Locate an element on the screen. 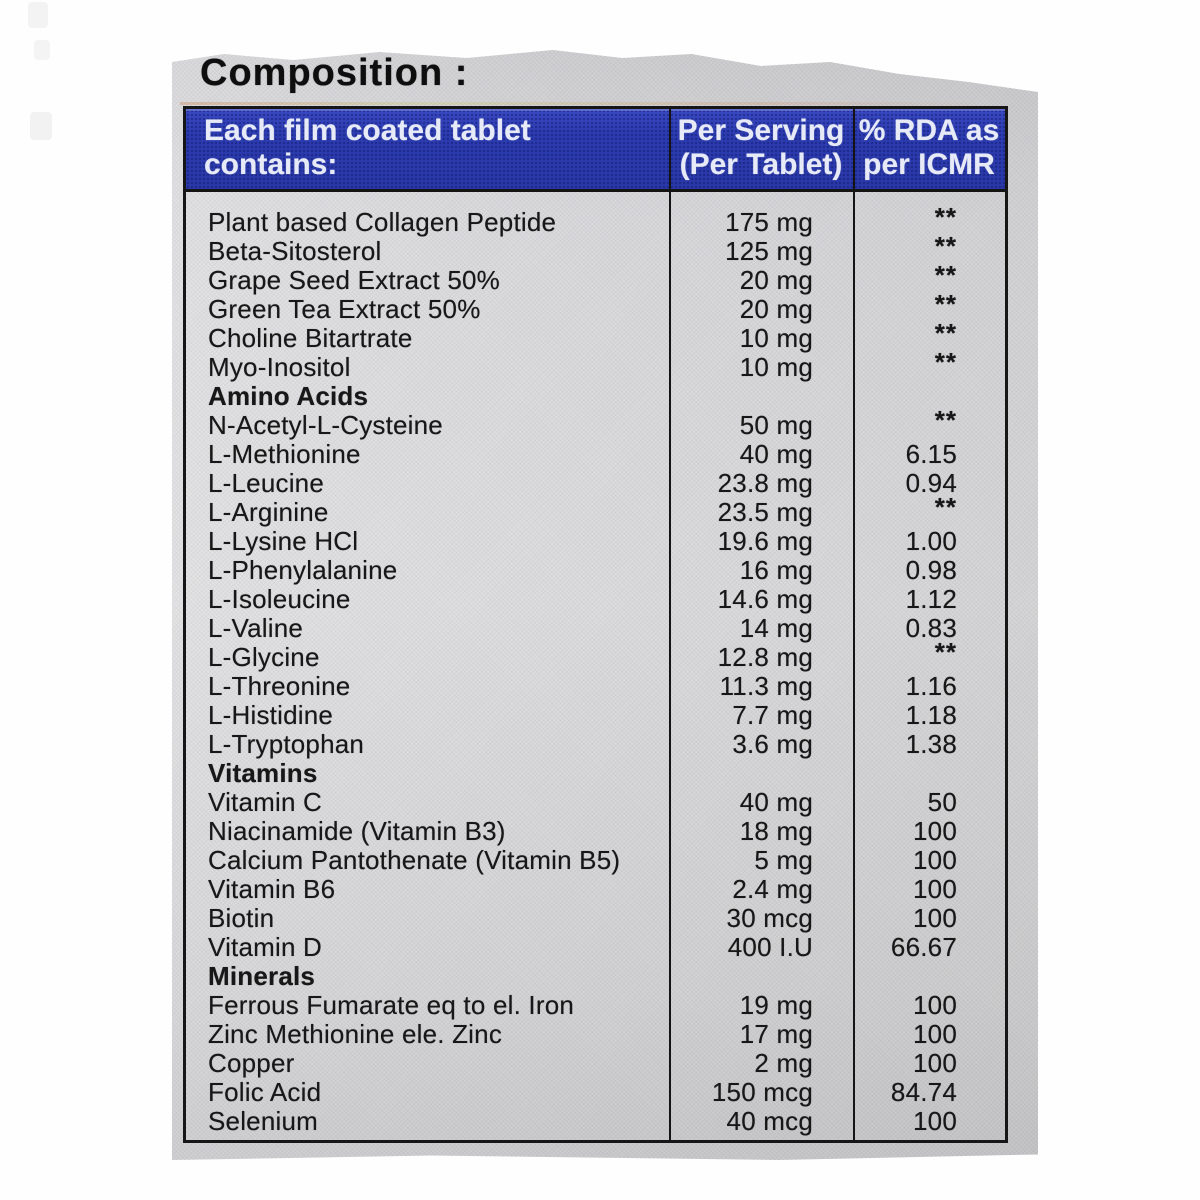 The height and width of the screenshot is (1200, 1200). table-row: L-Isoleucine 14.6 mg 1.12 is located at coordinates (595, 599).